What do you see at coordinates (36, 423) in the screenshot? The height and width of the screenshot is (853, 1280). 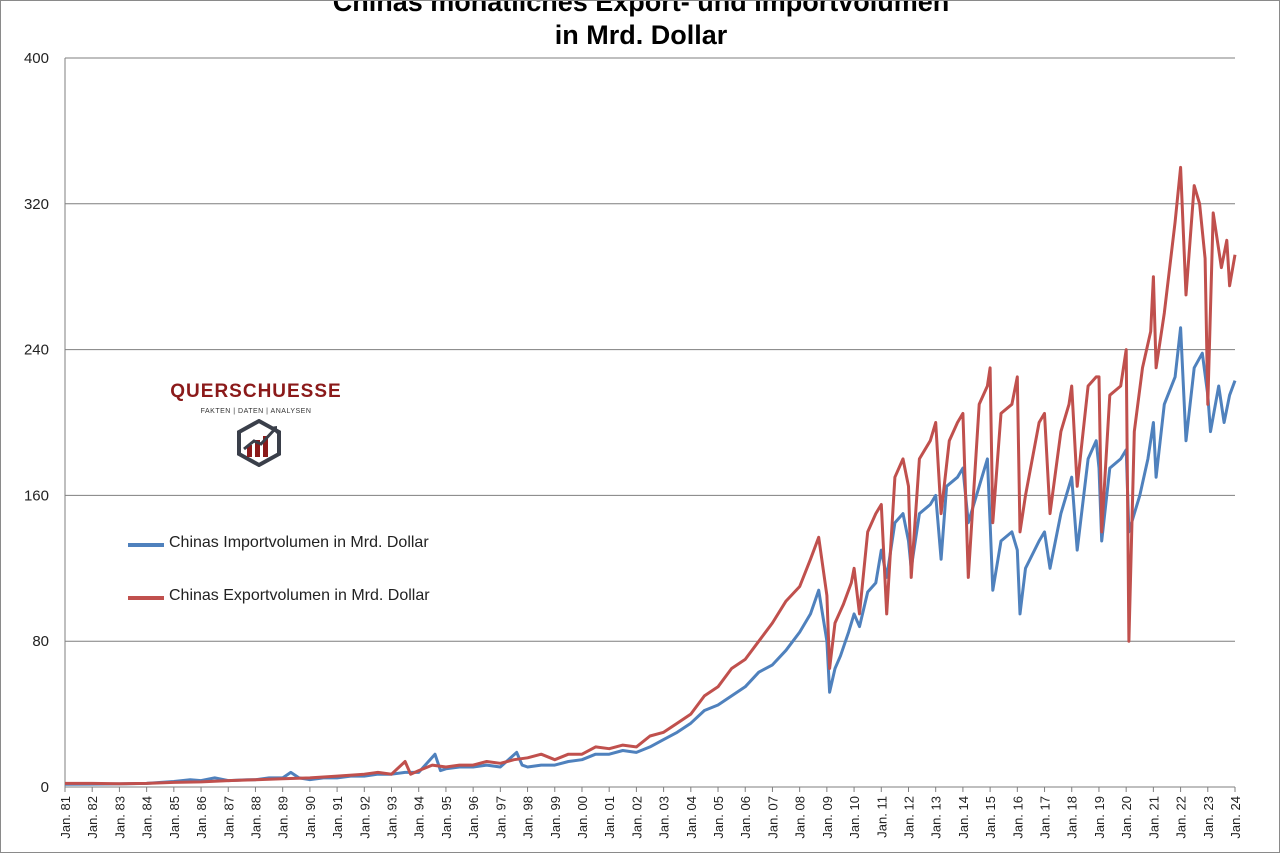 I see `y-axis-ticks: 0 80 160 240 320 400` at bounding box center [36, 423].